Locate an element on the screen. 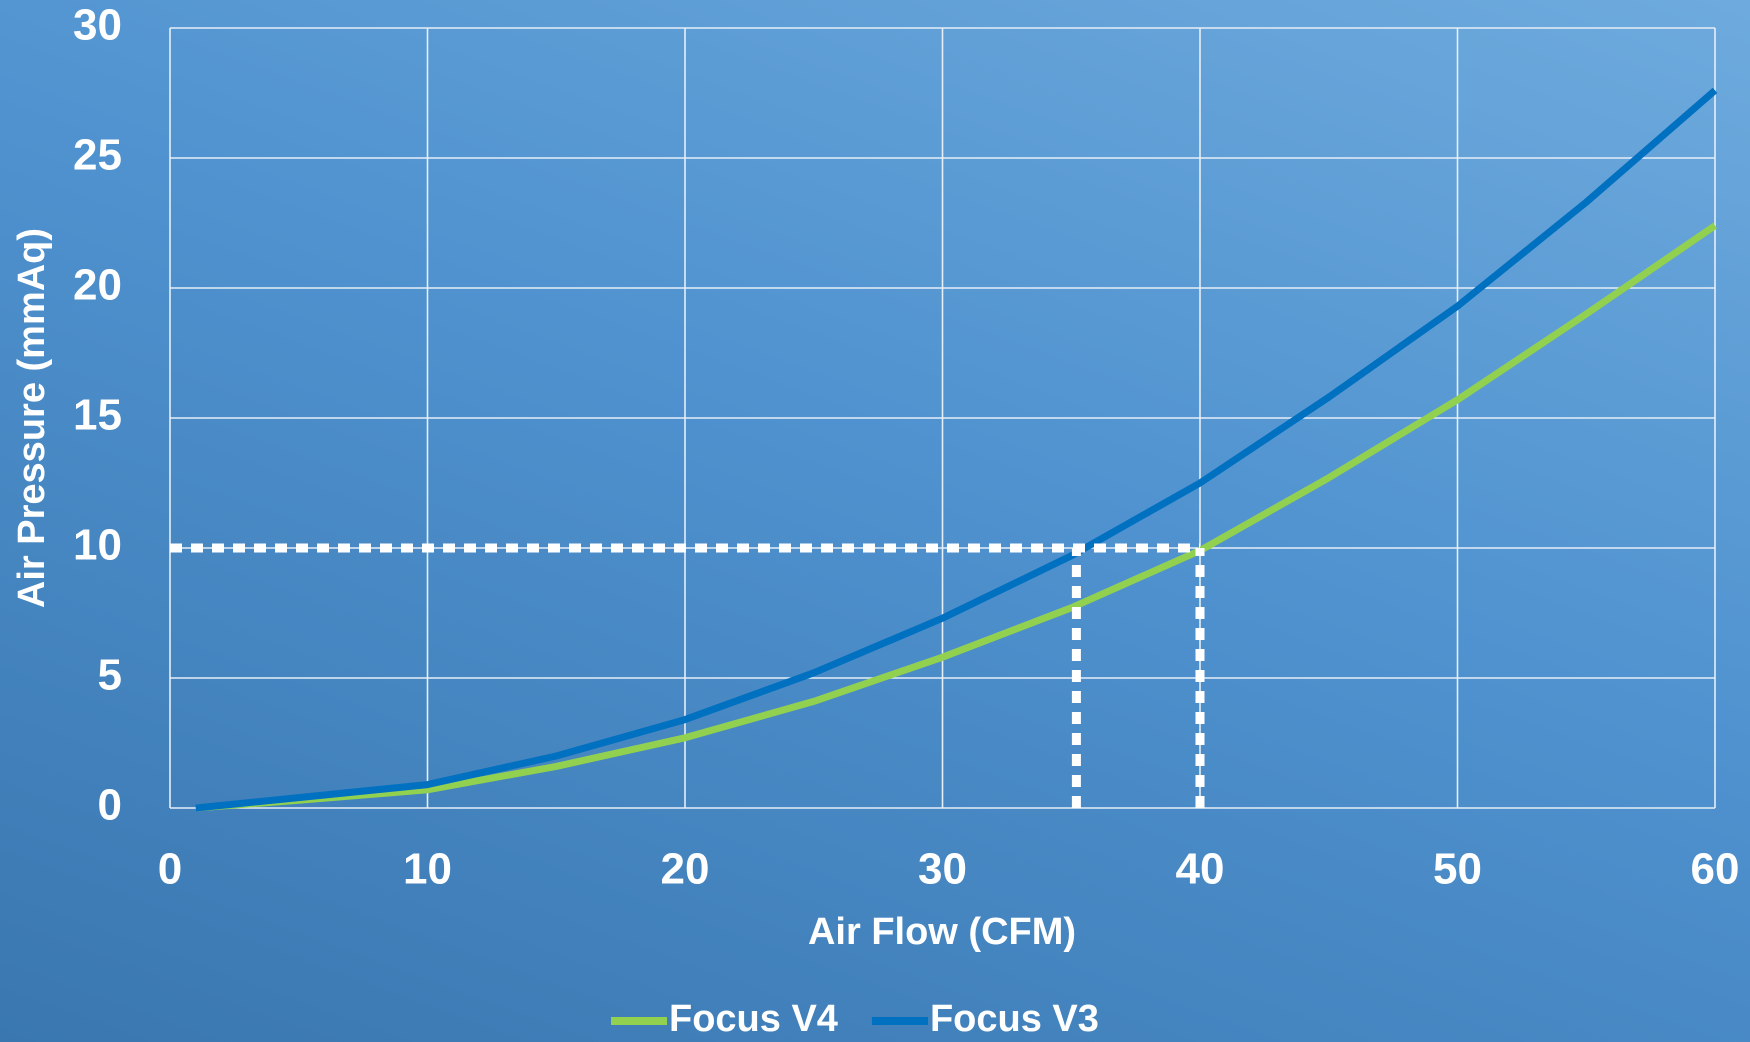  x-tick-label: 60 is located at coordinates (1715, 869).